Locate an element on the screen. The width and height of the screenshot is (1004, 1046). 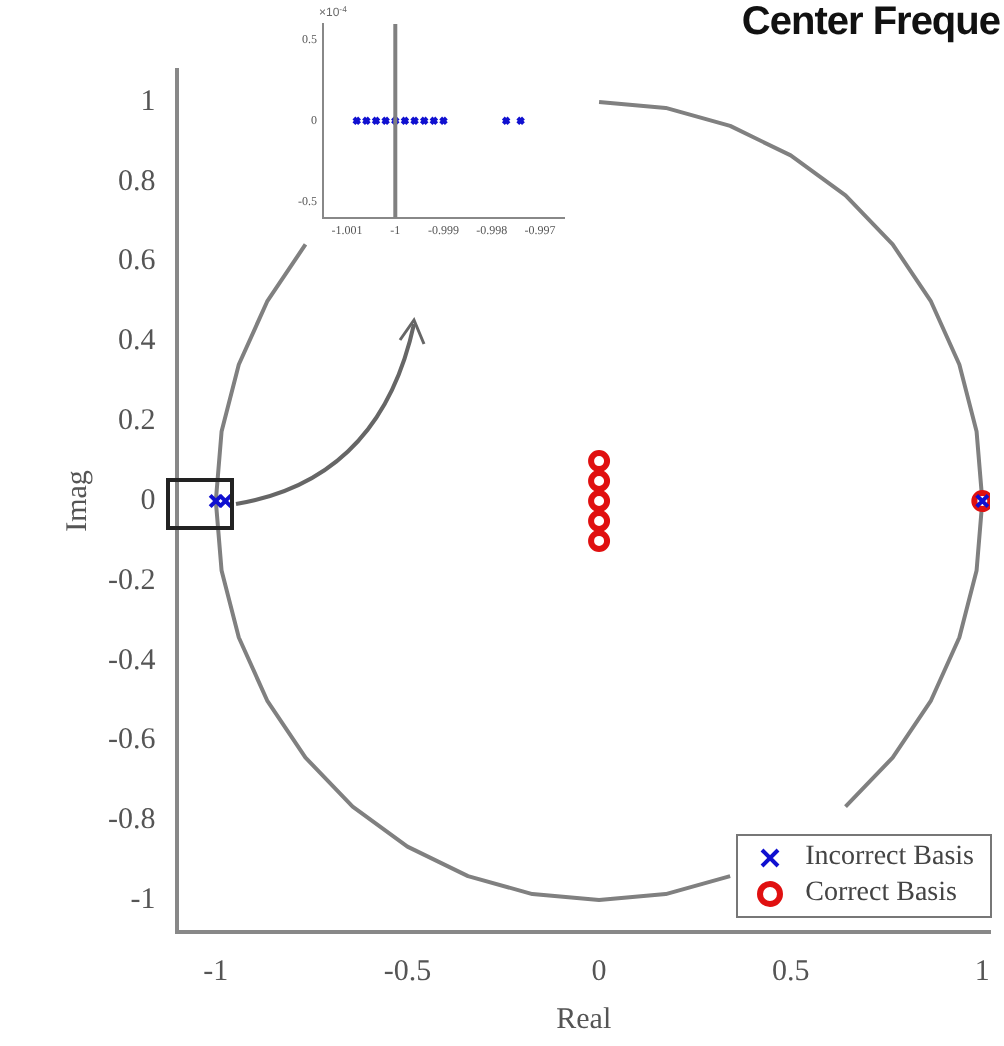
chart-title: Center Freque is located at coordinates (870, 23).